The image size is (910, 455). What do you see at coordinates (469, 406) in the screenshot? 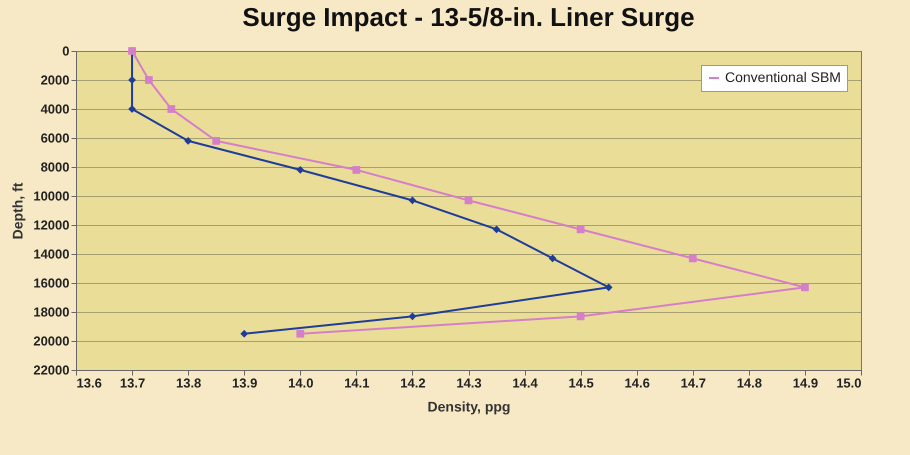
I see `x-axis-title: Density, ppg` at bounding box center [469, 406].